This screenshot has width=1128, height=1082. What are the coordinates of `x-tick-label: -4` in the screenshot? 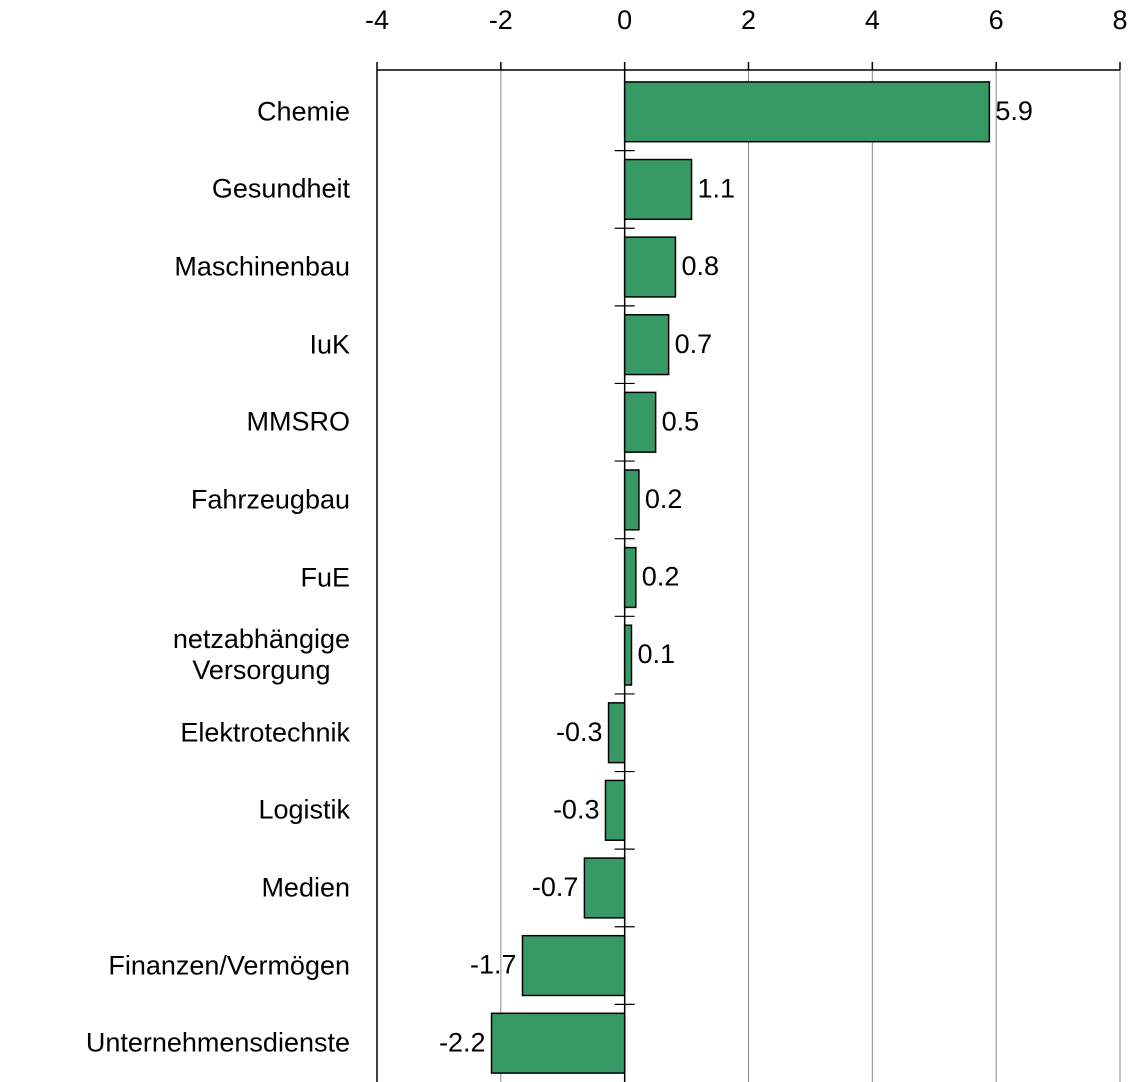 It's located at (377, 20).